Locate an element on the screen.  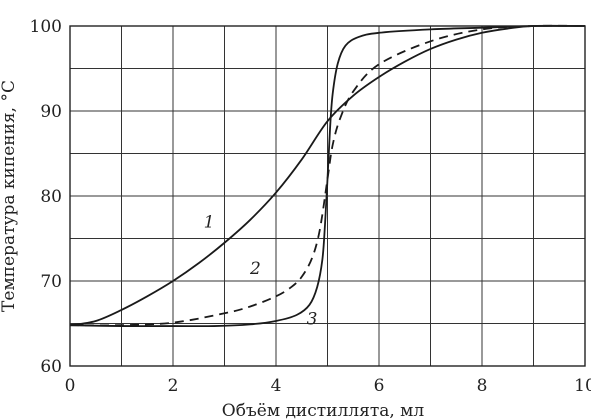
y-tick-label: 60 is located at coordinates (51, 367).